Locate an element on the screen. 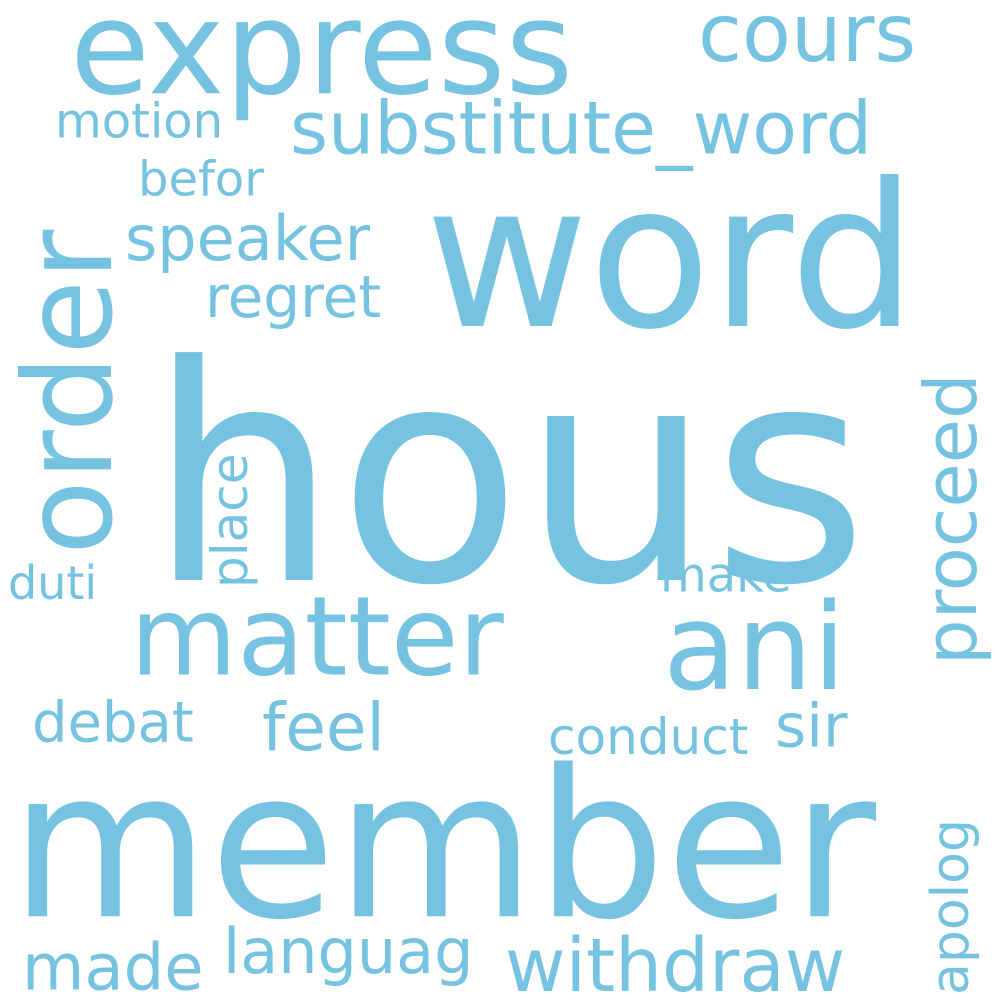  word-made: made is located at coordinates (113, 965).